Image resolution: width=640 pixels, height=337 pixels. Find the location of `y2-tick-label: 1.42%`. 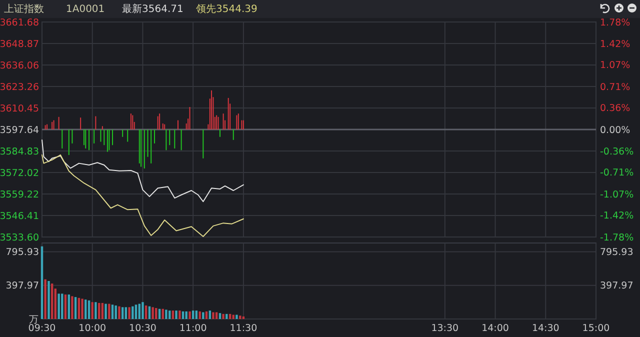

y2-tick-label: 1.42% is located at coordinates (615, 44).